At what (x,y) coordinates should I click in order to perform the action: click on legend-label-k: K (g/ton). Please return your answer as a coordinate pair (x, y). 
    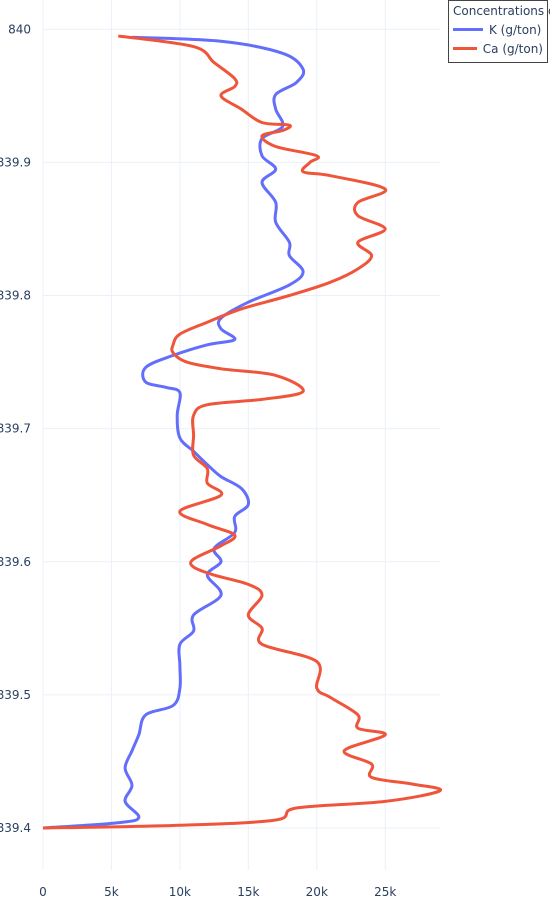
    Looking at the image, I should click on (515, 29).